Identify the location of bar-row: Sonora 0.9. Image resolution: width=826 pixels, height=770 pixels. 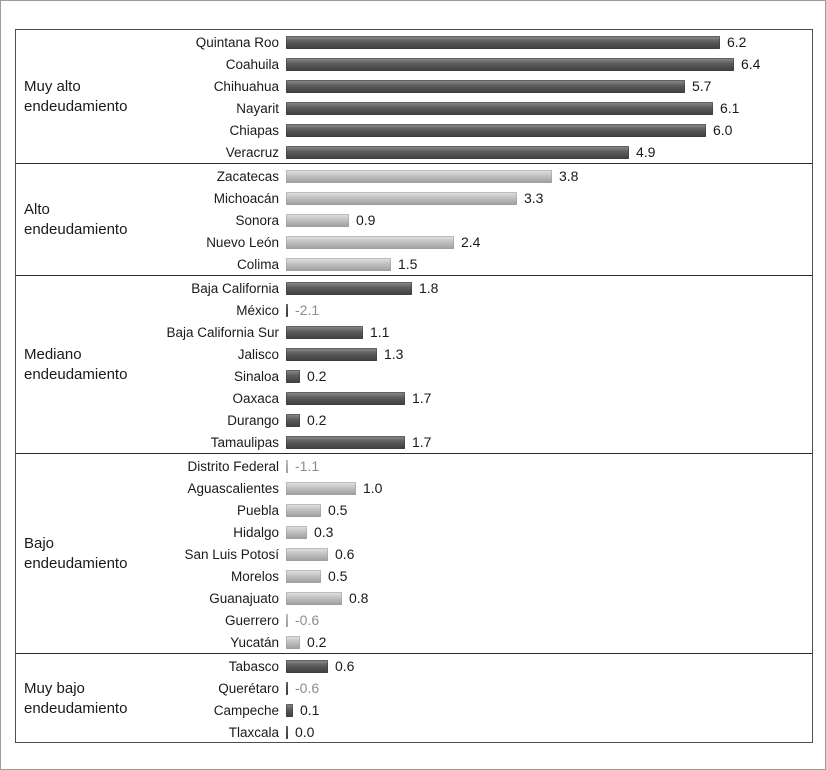
(480, 220).